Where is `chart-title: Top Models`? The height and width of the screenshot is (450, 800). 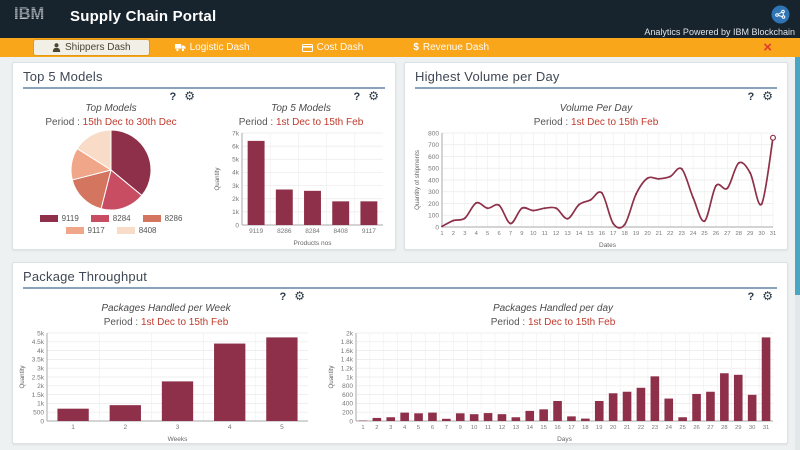 chart-title: Top Models is located at coordinates (111, 108).